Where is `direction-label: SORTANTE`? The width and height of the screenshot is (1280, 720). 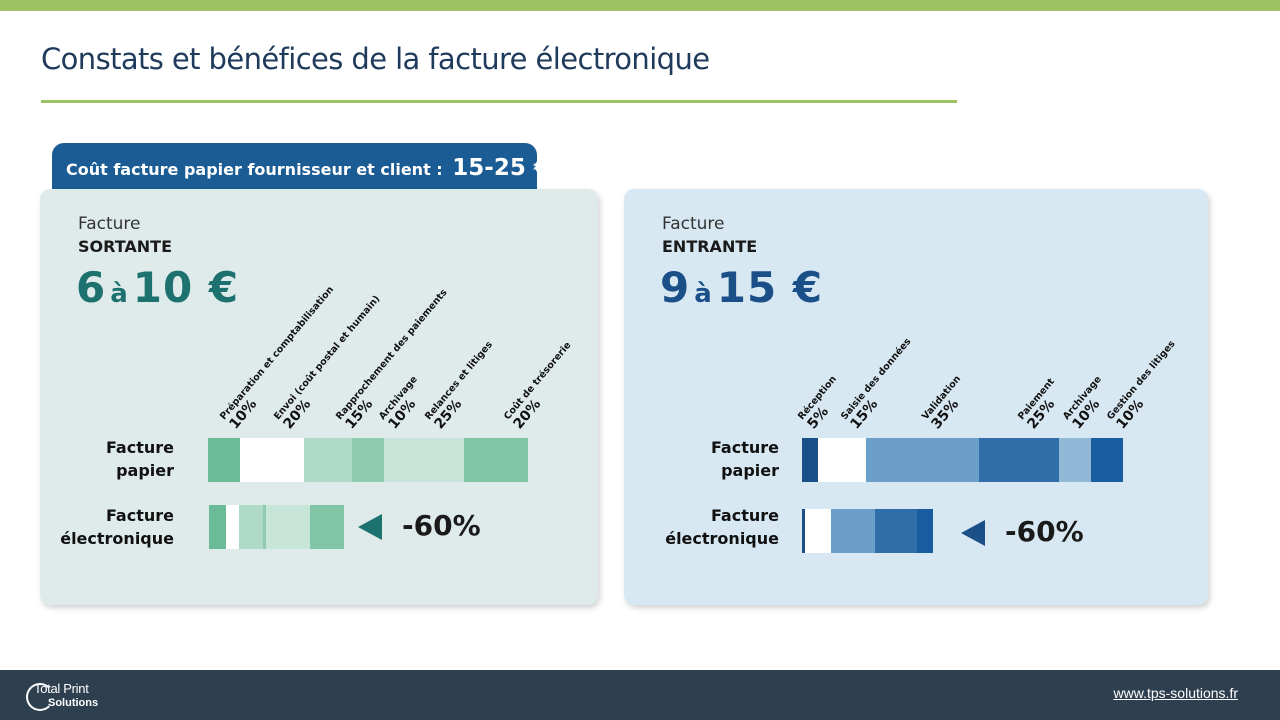 direction-label: SORTANTE is located at coordinates (125, 246).